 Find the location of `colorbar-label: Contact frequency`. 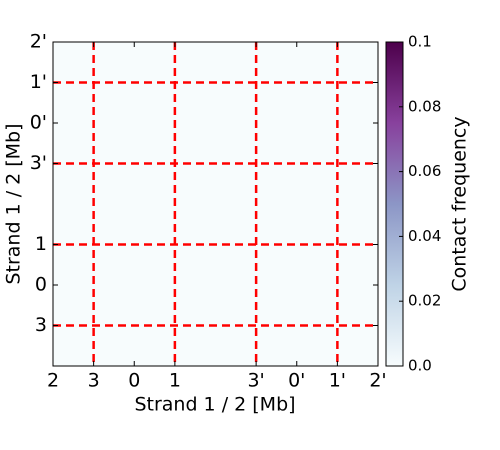

colorbar-label: Contact frequency is located at coordinates (460, 203).